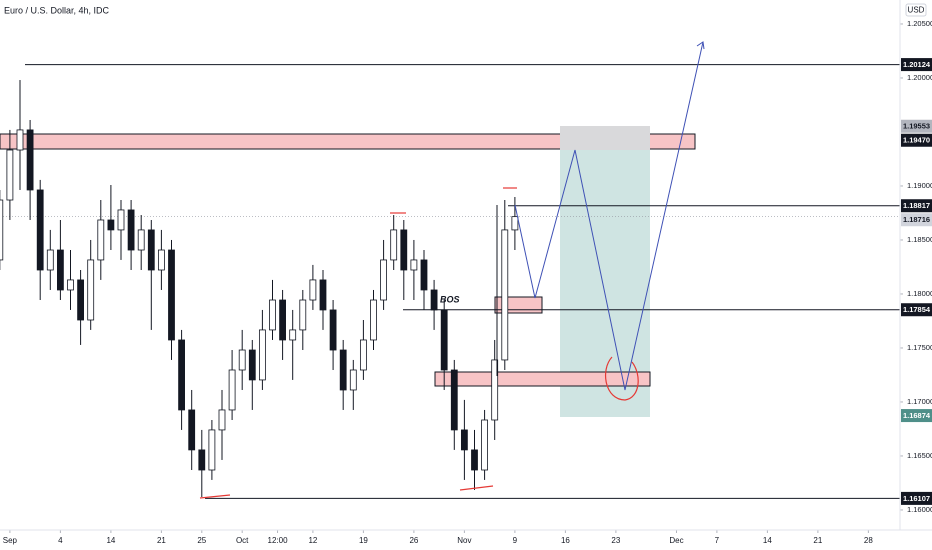 The image size is (932, 550). I want to click on x-tick-label: 25, so click(201, 540).